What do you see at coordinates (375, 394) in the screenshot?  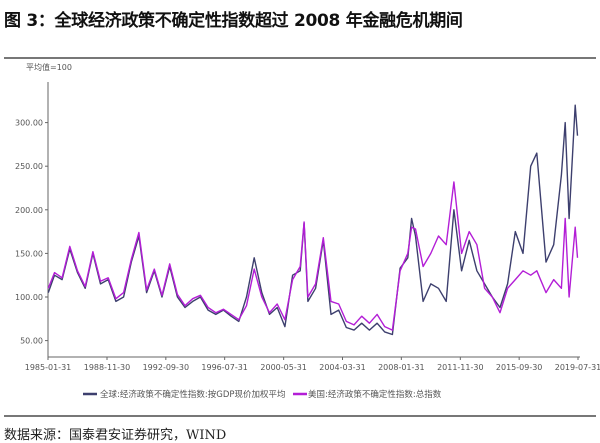 I see `legend-label: 美国:经济政策不确定性指数:总指数` at bounding box center [375, 394].